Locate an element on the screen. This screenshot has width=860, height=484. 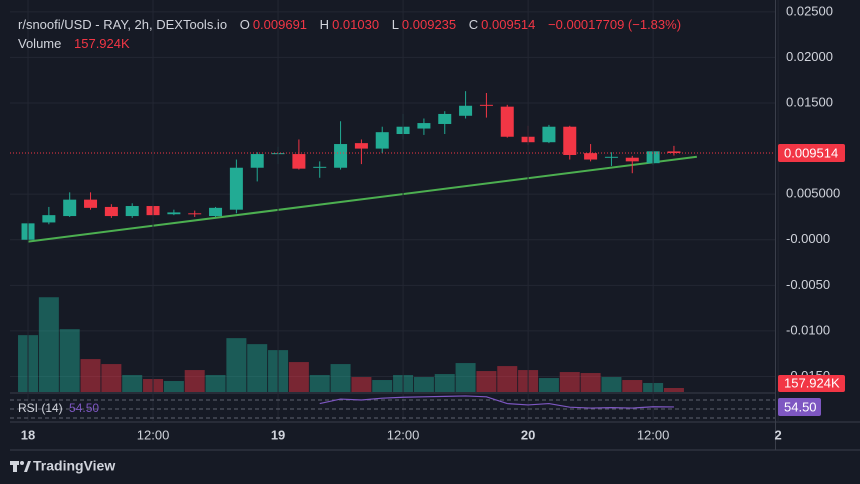
ohlc-value: 0.009514 is located at coordinates (508, 24).